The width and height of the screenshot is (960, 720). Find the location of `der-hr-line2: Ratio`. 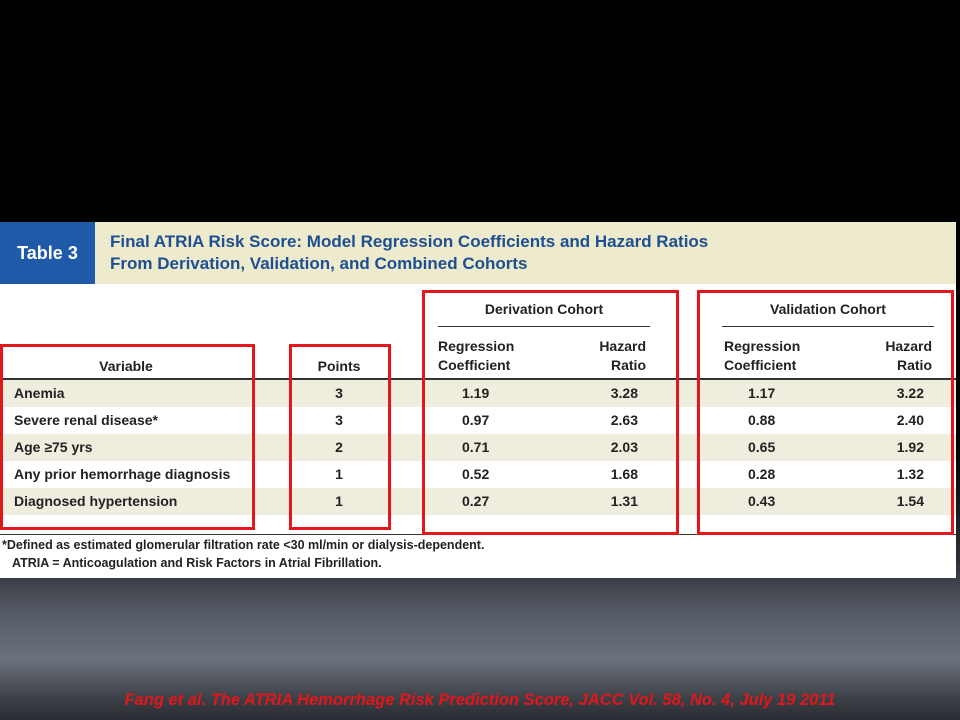

der-hr-line2: Ratio is located at coordinates (628, 365).